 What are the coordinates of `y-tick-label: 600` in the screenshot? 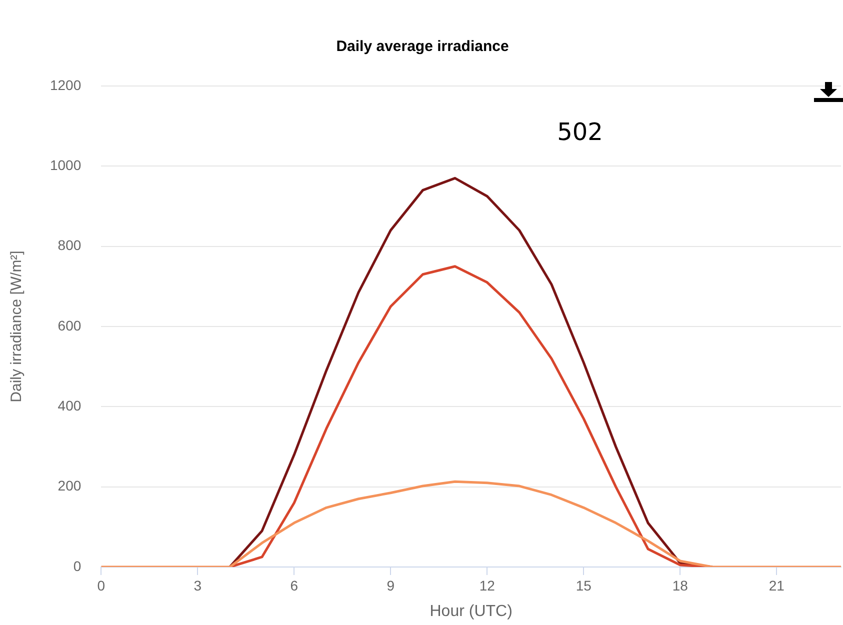 It's located at (70, 325).